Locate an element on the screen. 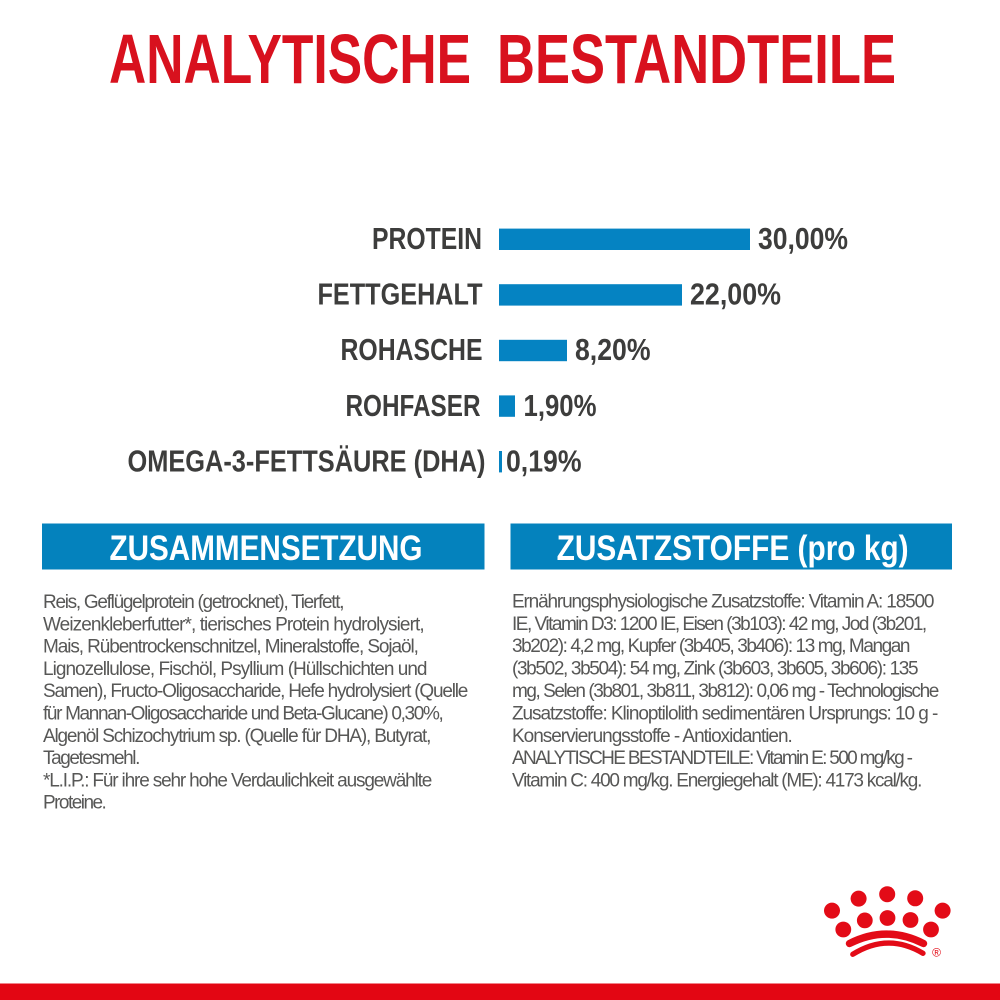  svg-text: PROTEIN is located at coordinates (427, 239).